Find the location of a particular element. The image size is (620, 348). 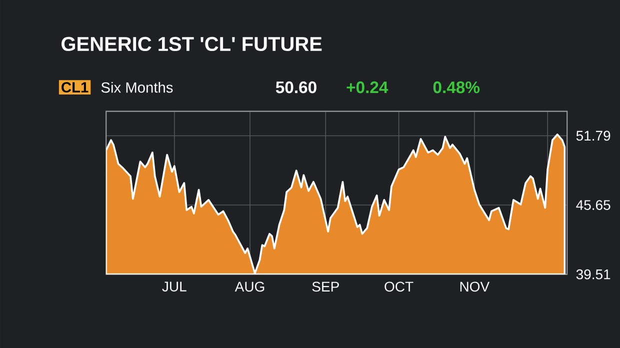

x-tick-label: SEP is located at coordinates (325, 287).